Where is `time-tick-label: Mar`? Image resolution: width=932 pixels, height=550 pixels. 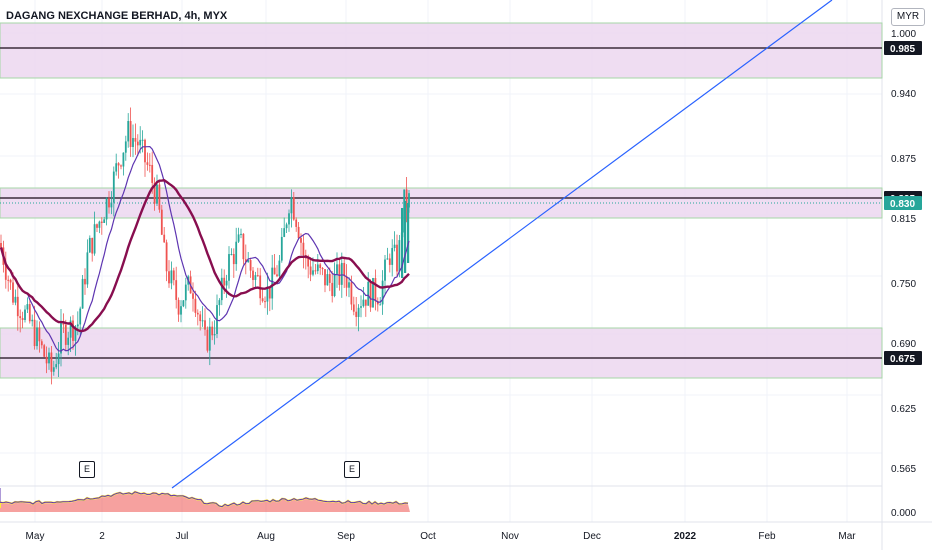
time-tick-label: Mar is located at coordinates (847, 536).